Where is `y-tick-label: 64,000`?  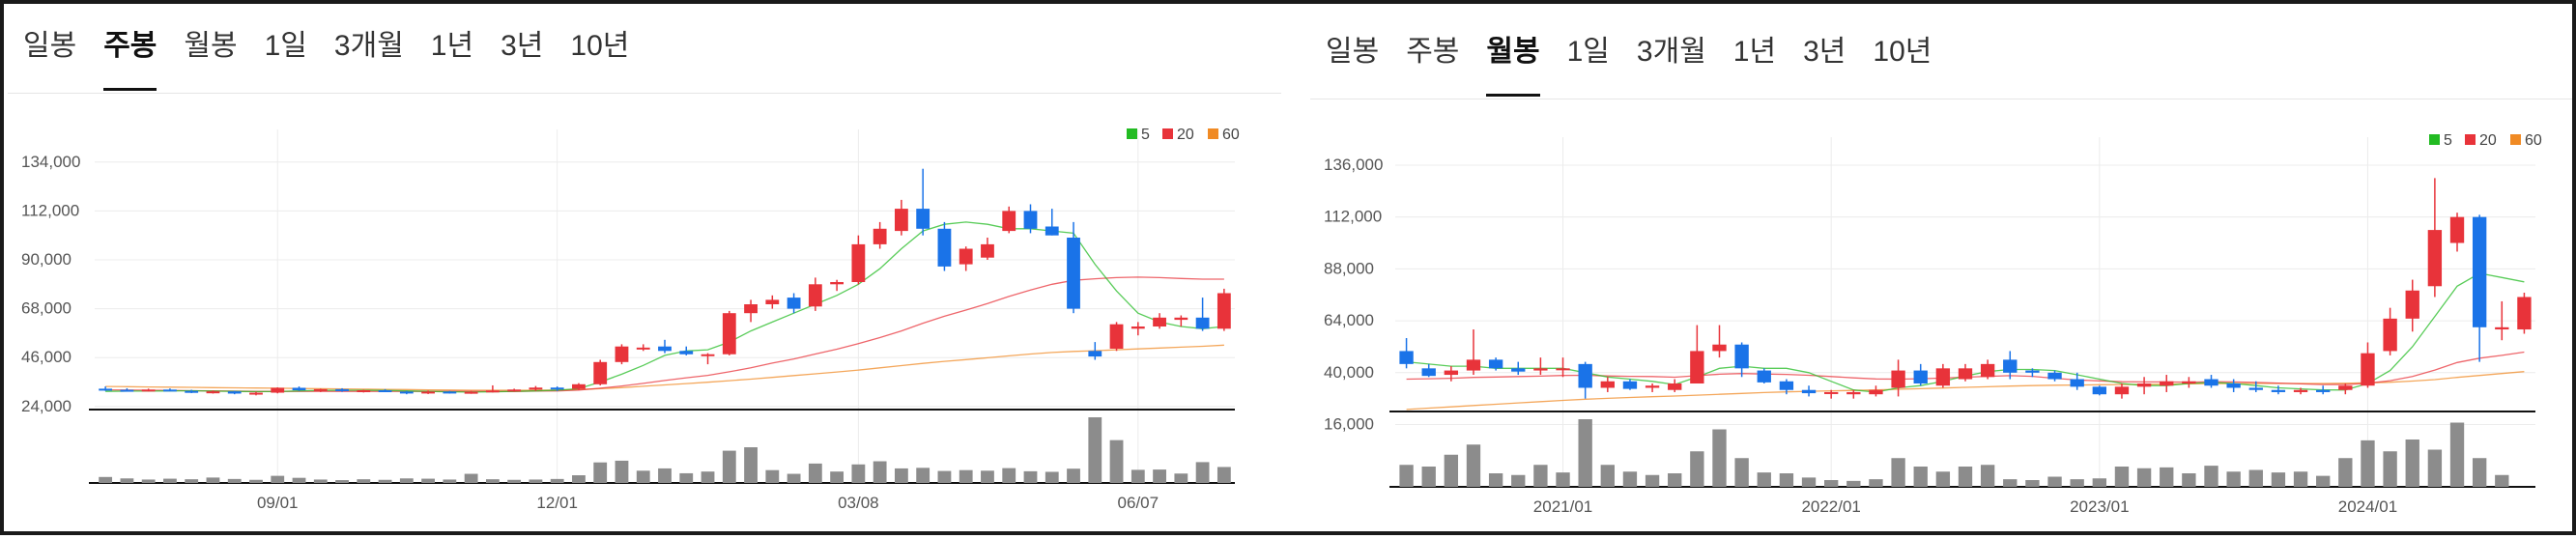 y-tick-label: 64,000 is located at coordinates (1349, 320).